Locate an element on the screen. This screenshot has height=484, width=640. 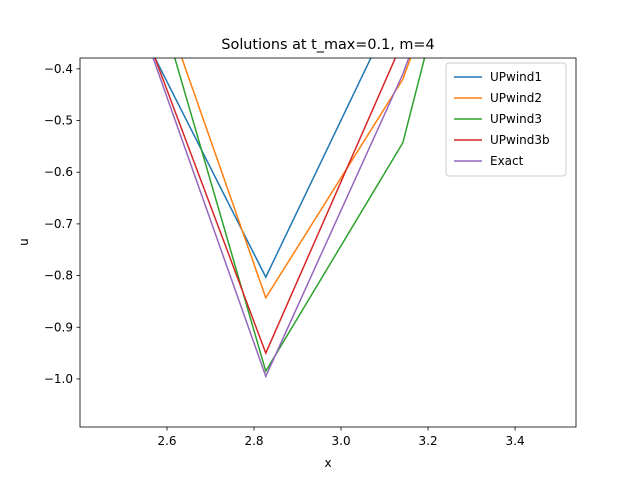
x-tick-label: 3.4 is located at coordinates (515, 441).